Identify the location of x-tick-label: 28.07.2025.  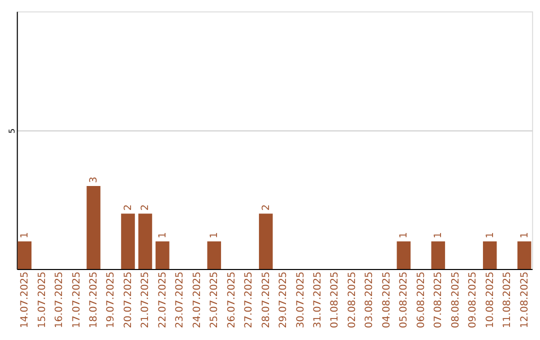
(266, 300).